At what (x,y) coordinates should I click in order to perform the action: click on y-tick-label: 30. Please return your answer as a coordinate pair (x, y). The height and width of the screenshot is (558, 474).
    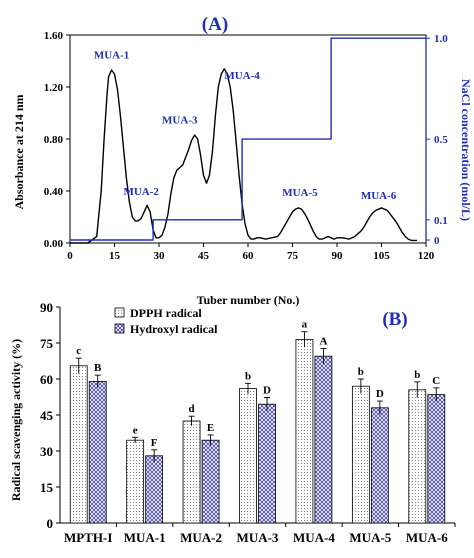
    Looking at the image, I should click on (46, 451).